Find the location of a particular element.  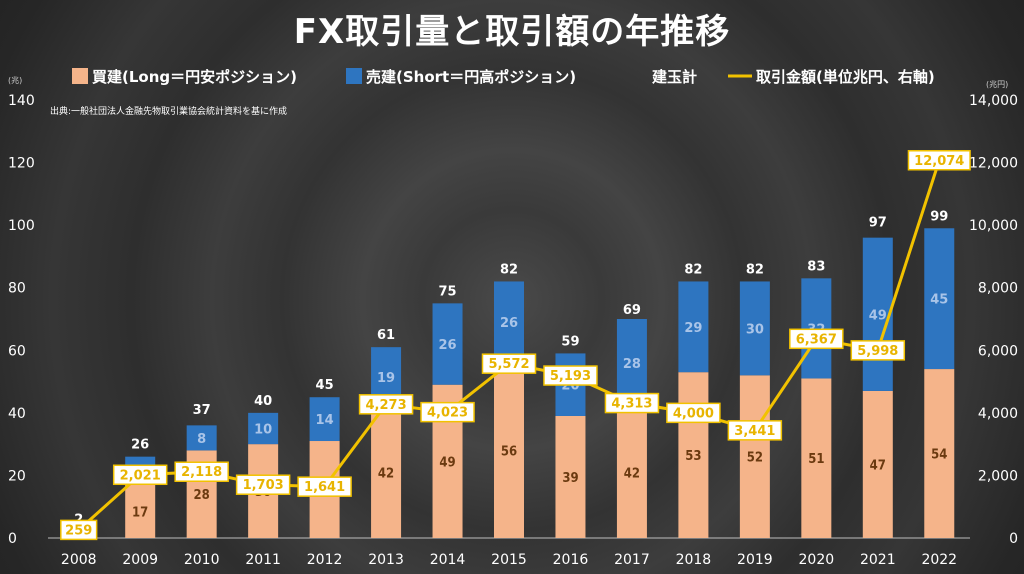

total-label: 83 is located at coordinates (816, 266).